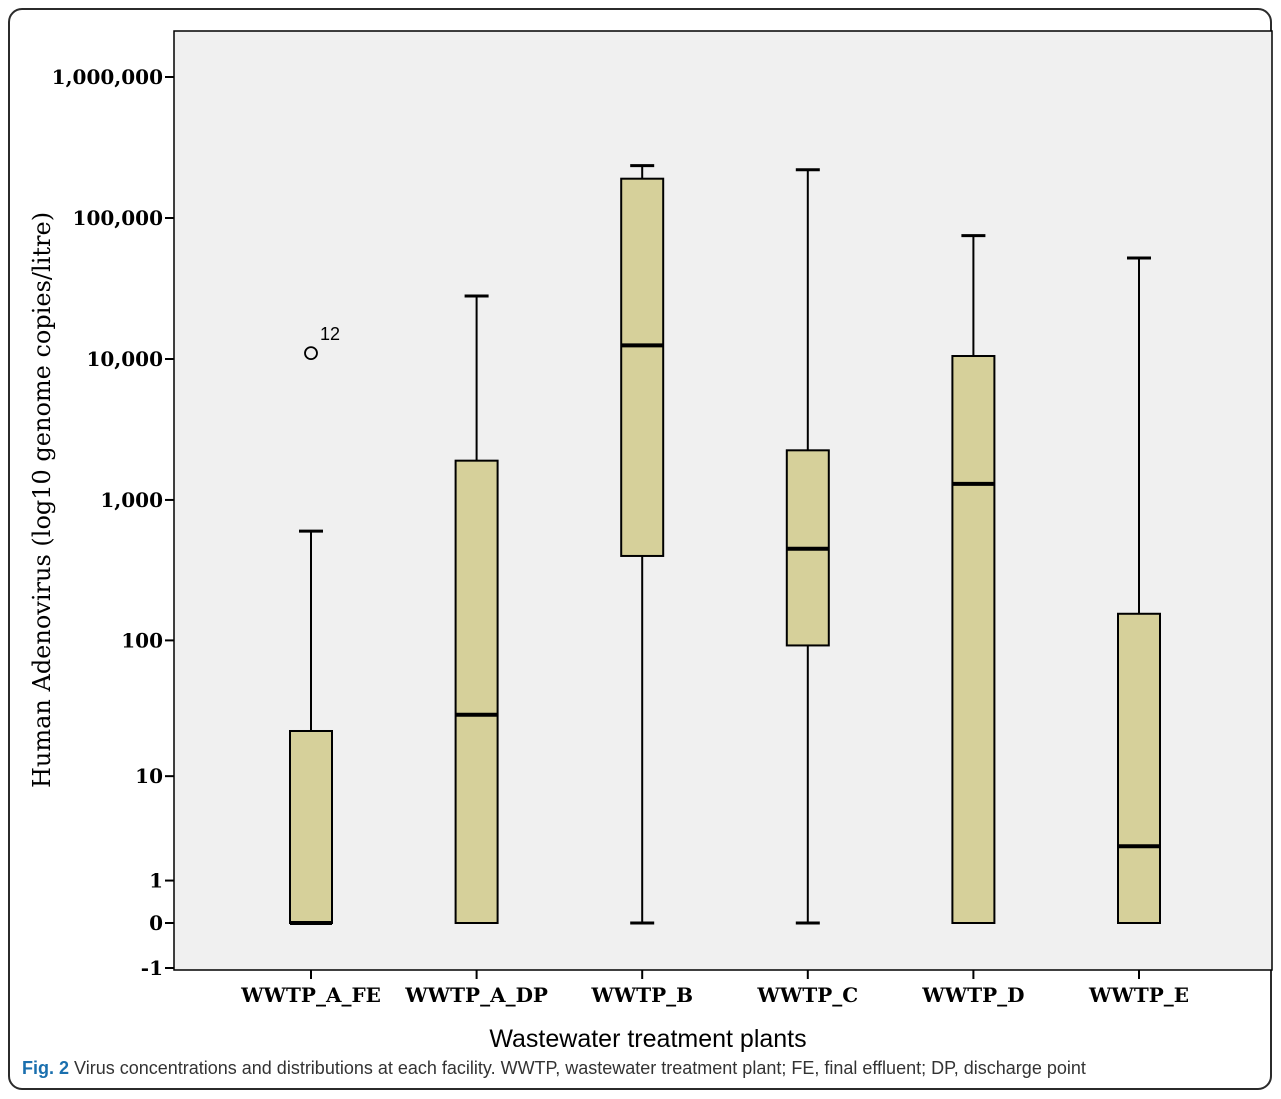  Describe the element at coordinates (1138, 995) in the screenshot. I see `x-tick-label: WWTP_E` at that location.